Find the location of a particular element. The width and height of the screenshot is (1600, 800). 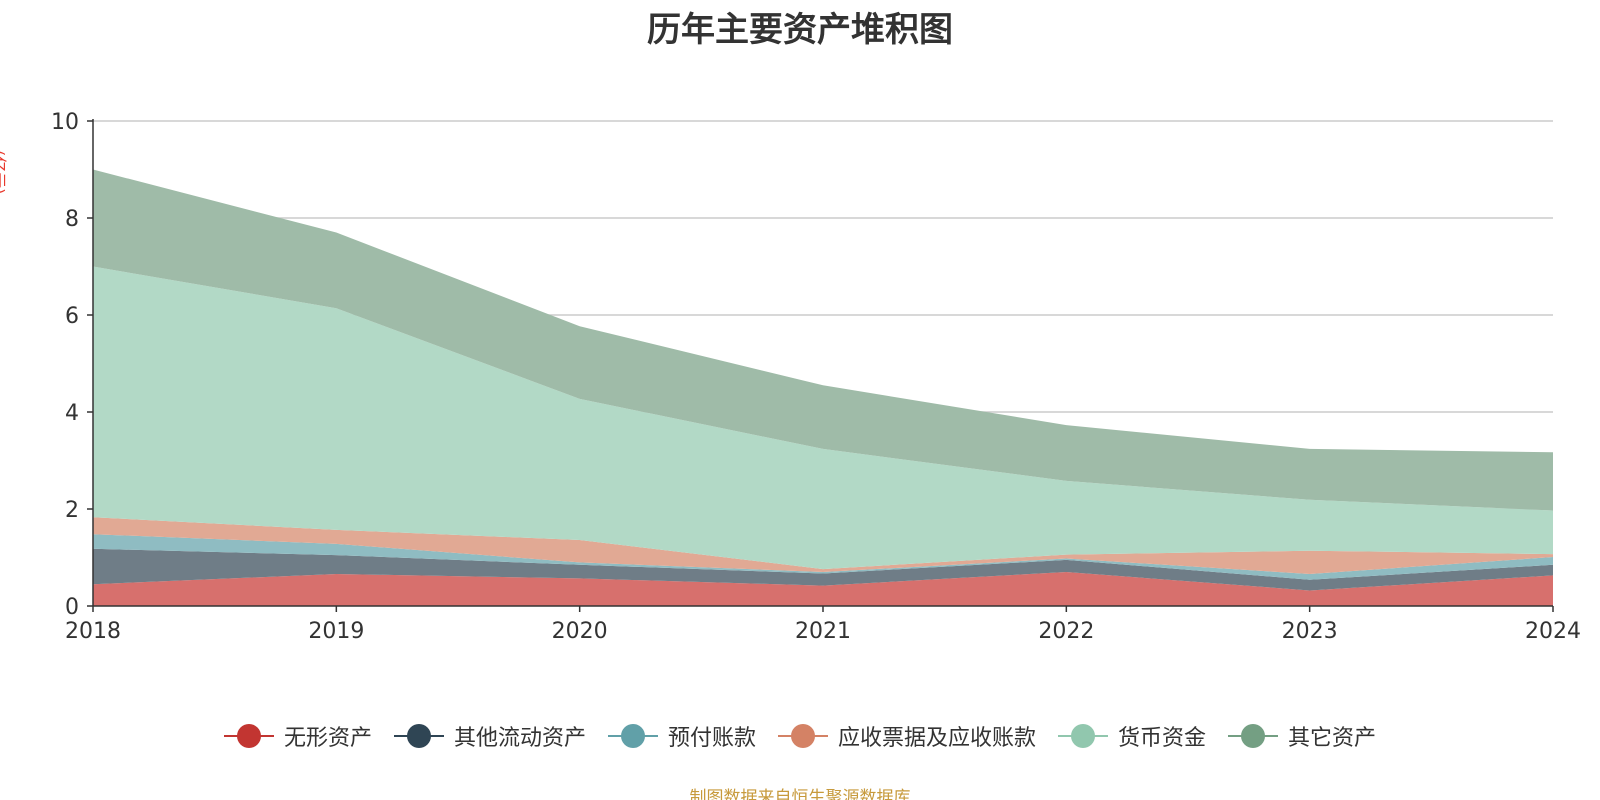

legend-item: 其它资产 is located at coordinates (1302, 736).